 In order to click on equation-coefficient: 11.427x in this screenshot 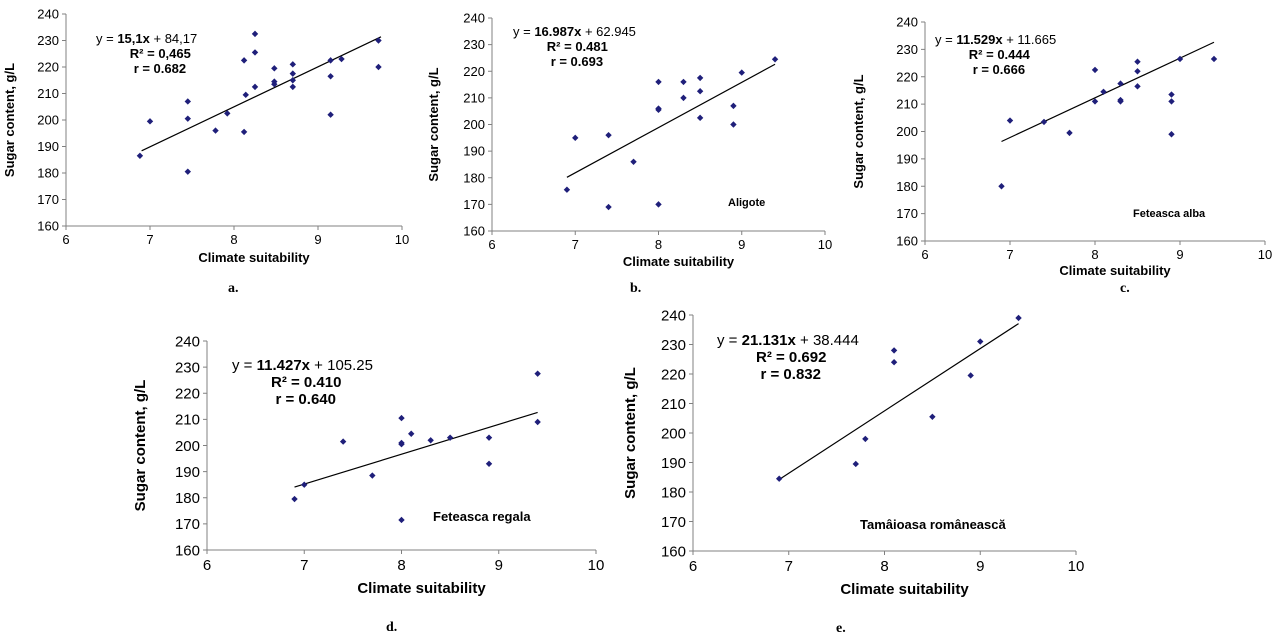, I will do `click(284, 365)`.